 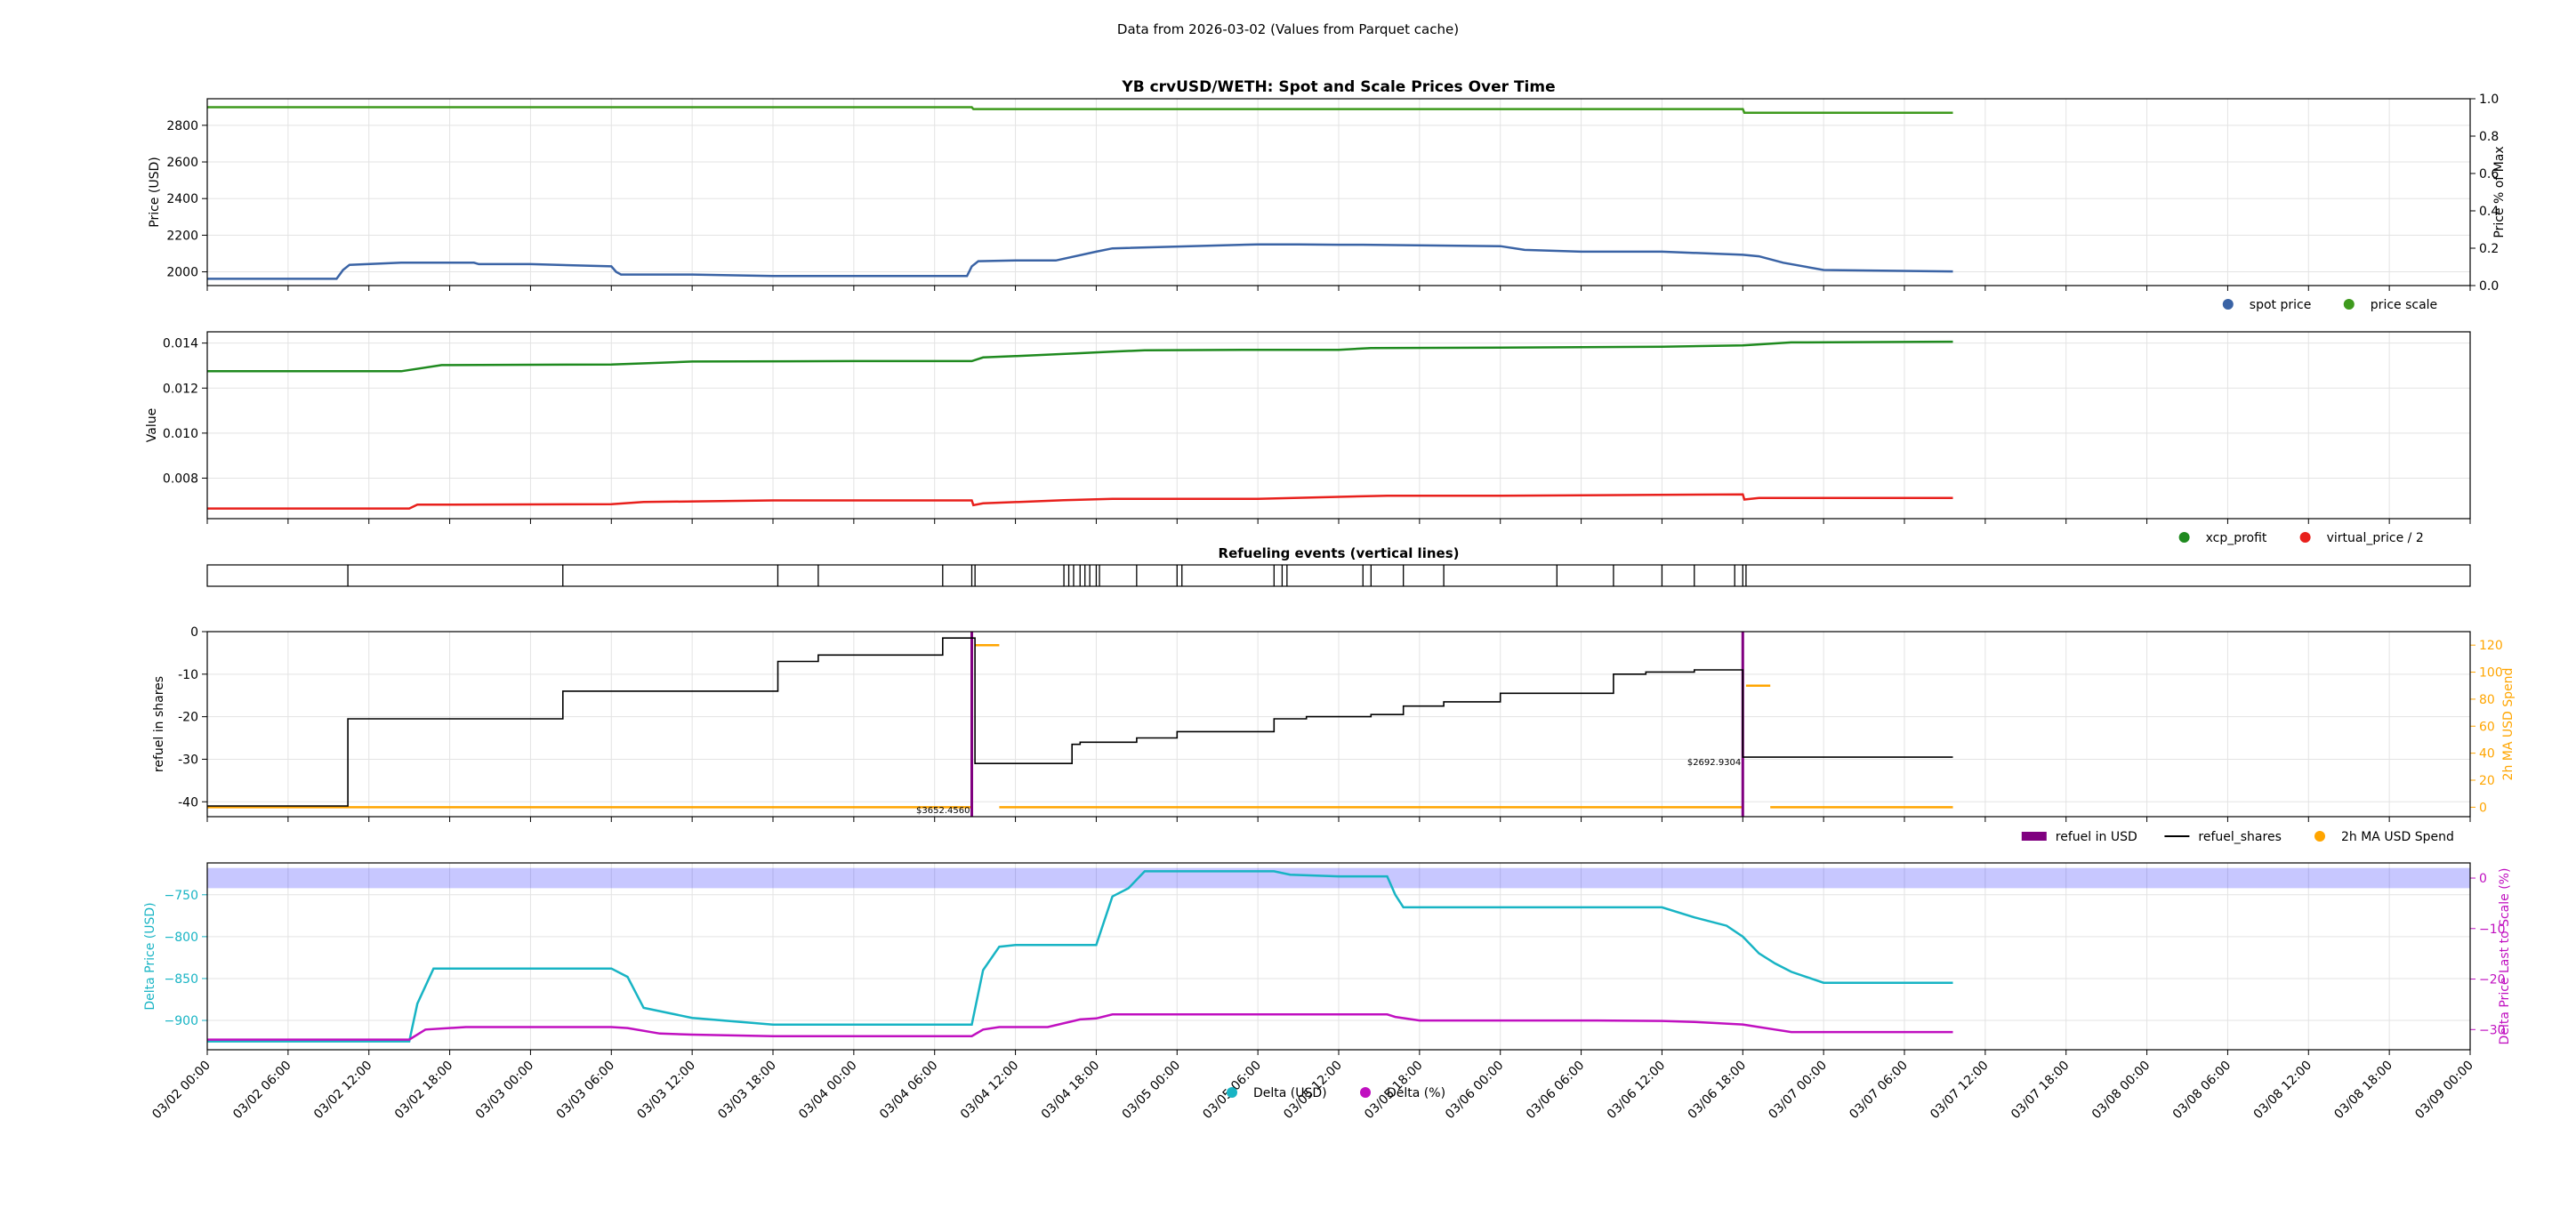 I want to click on x-tick-label: 03/08 18:00, so click(x=2363, y=1091).